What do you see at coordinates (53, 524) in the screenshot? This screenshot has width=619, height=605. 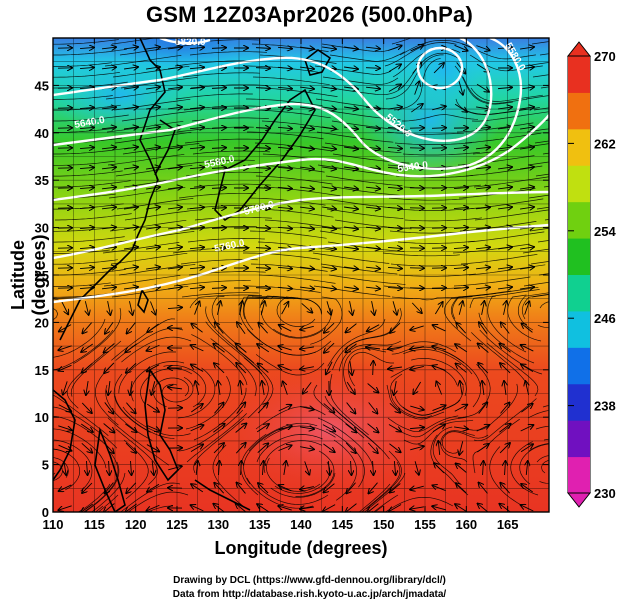 I see `x-tick-label: 110` at bounding box center [53, 524].